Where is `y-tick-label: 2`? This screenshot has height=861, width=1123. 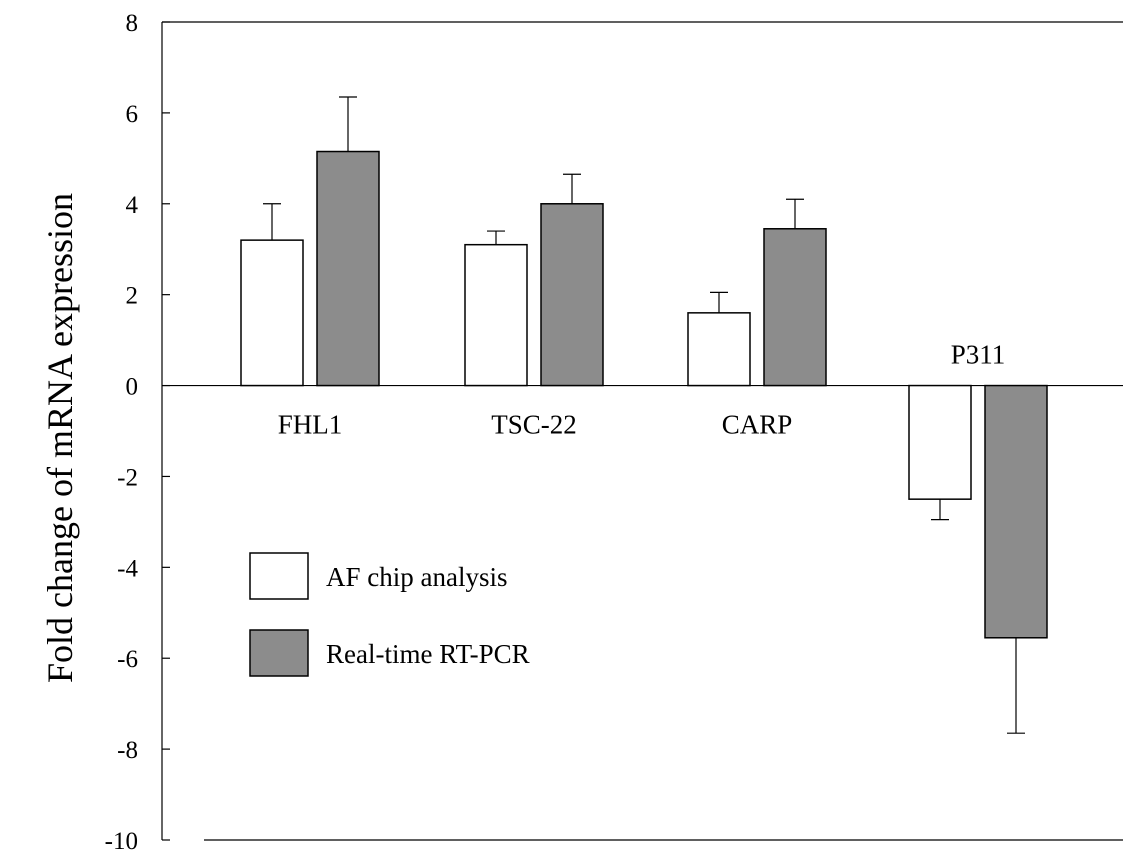 y-tick-label: 2 is located at coordinates (132, 296).